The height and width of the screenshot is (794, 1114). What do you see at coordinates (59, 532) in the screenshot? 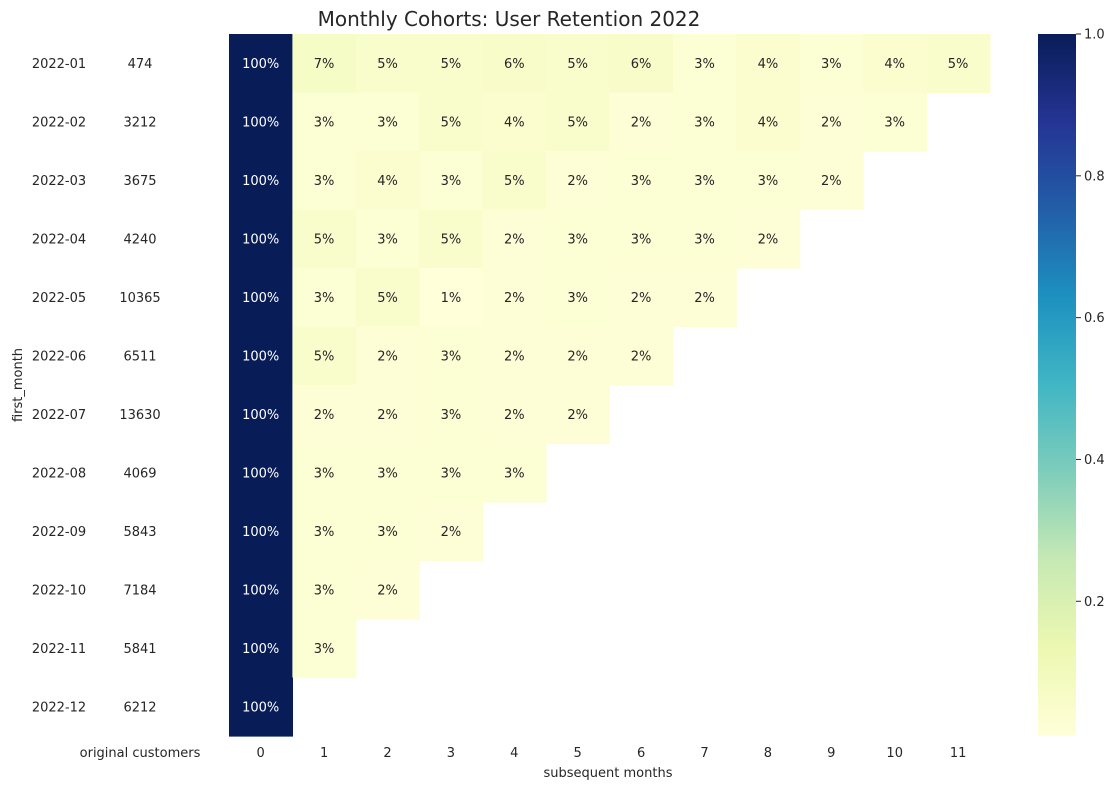
I see `row-label: 2022-09` at bounding box center [59, 532].